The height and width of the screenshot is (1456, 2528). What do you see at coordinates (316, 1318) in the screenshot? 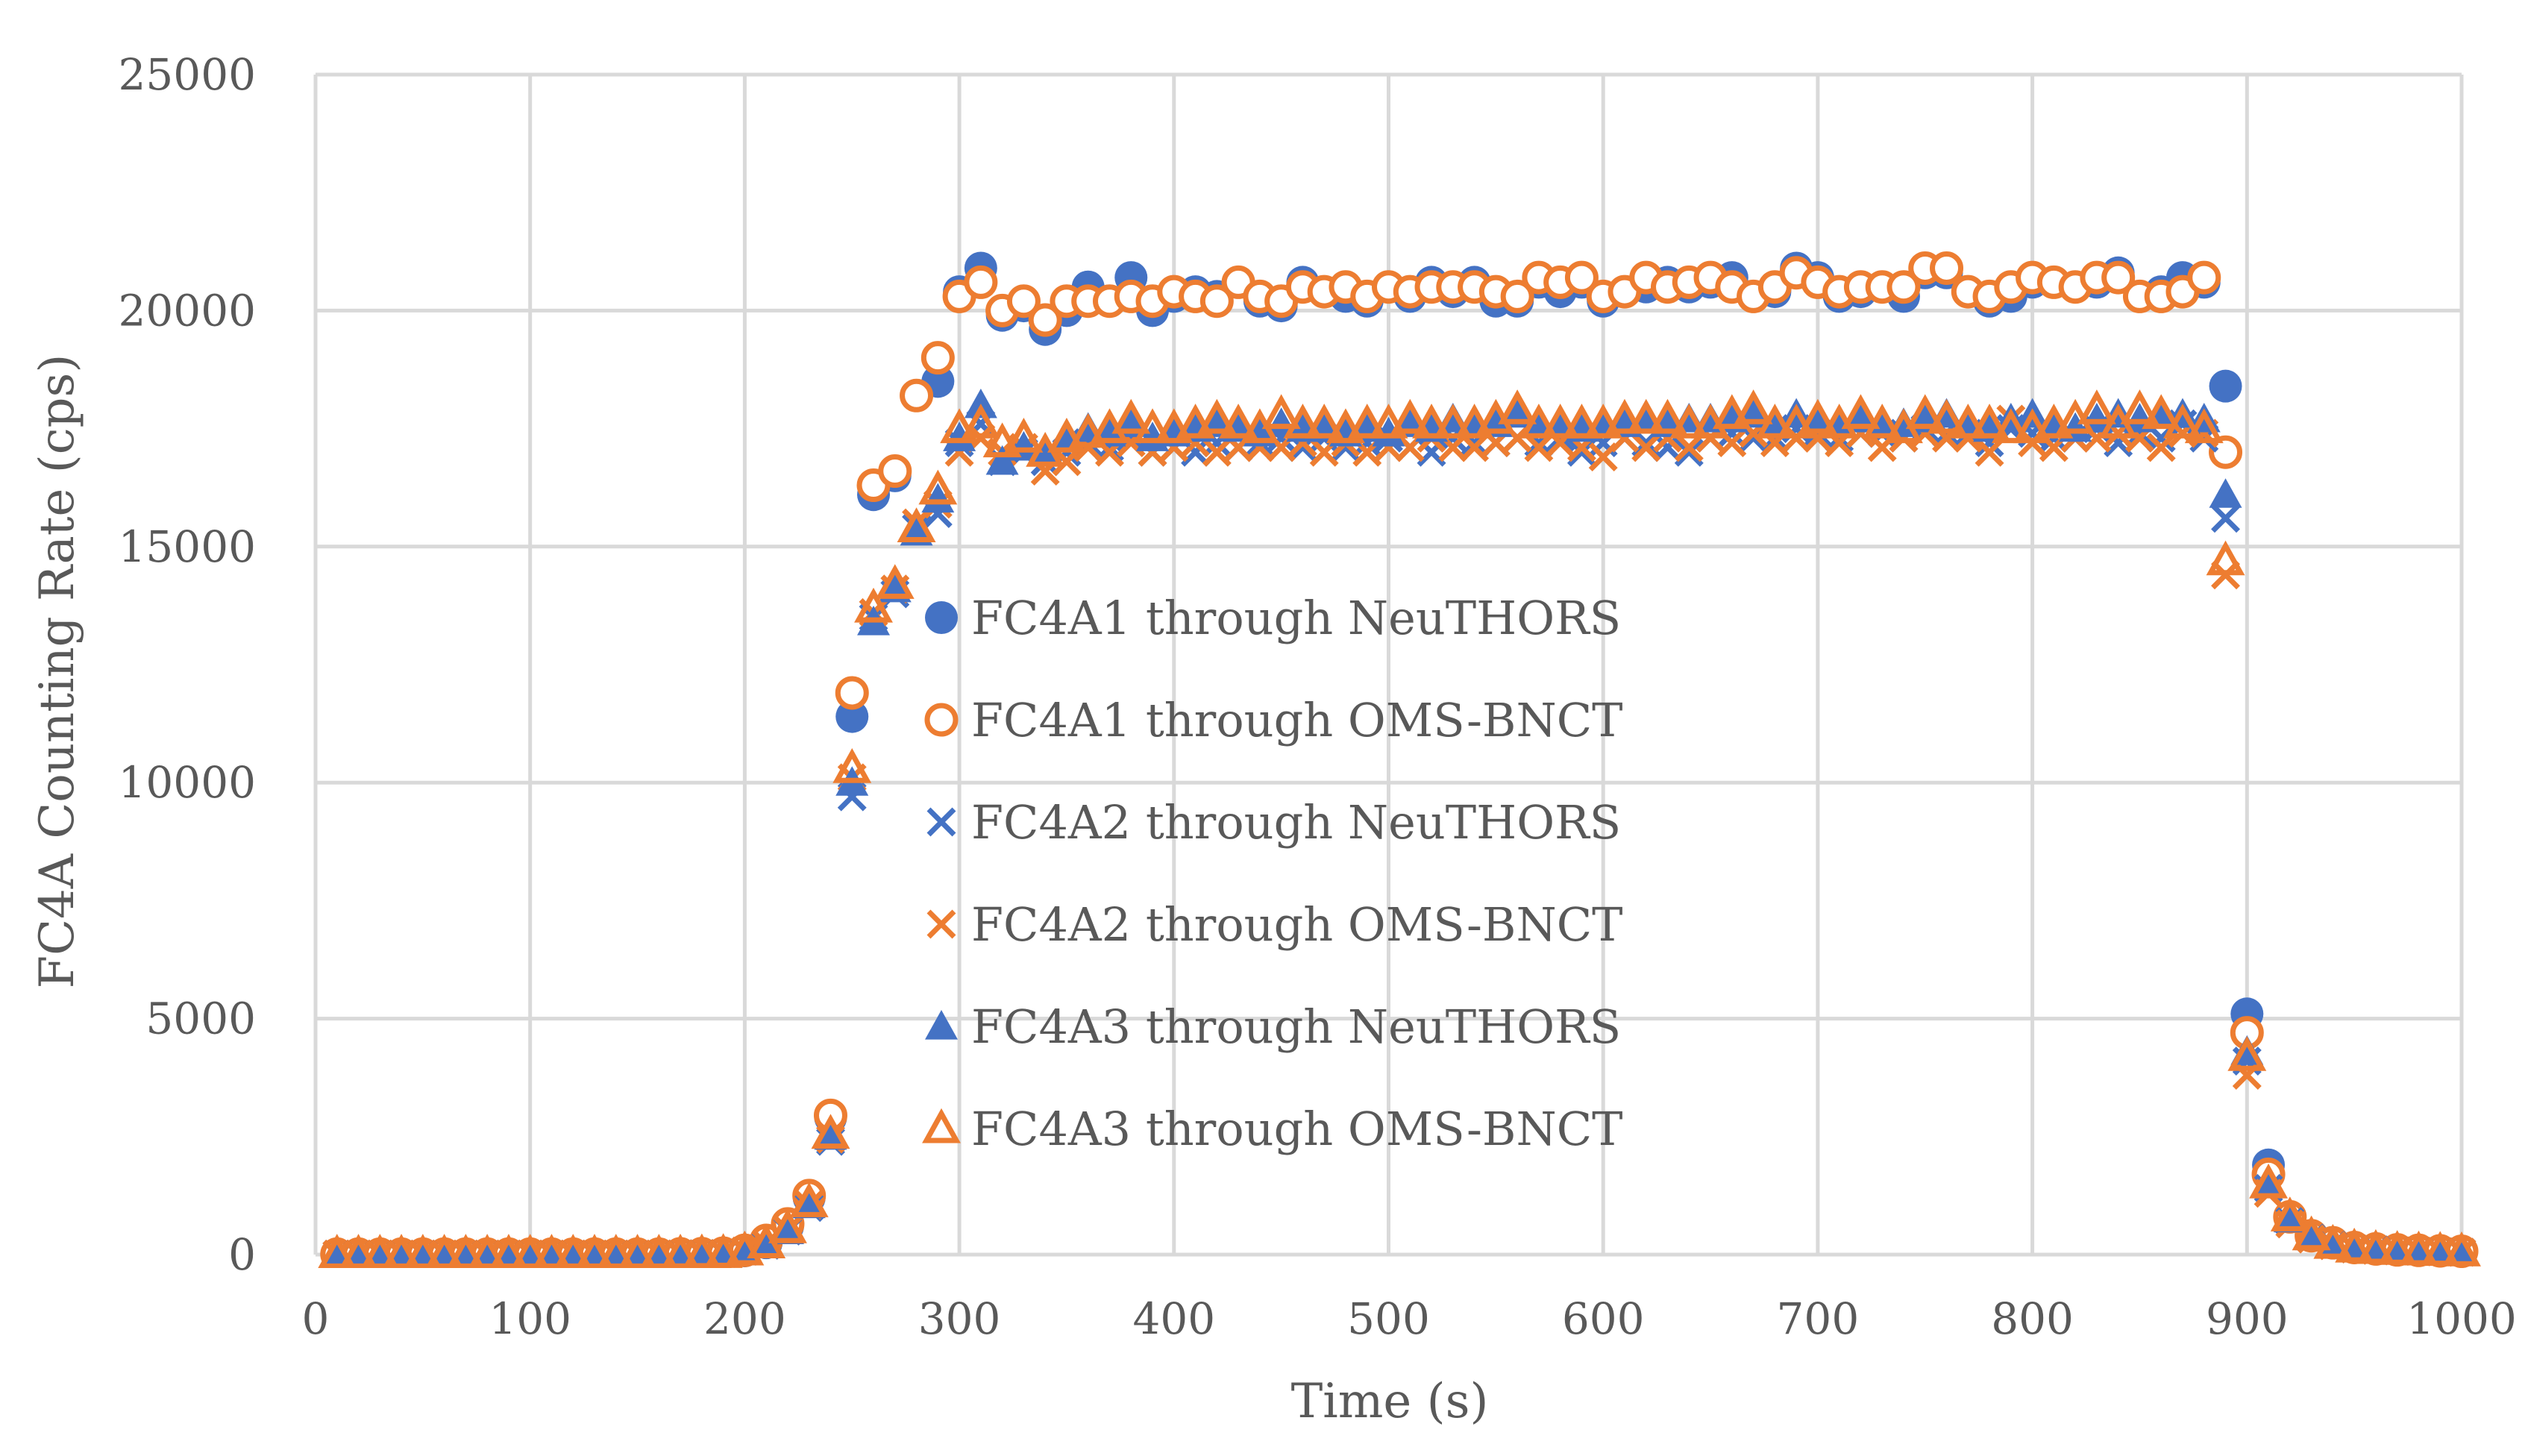
I see `x-tick-label: 0` at bounding box center [316, 1318].